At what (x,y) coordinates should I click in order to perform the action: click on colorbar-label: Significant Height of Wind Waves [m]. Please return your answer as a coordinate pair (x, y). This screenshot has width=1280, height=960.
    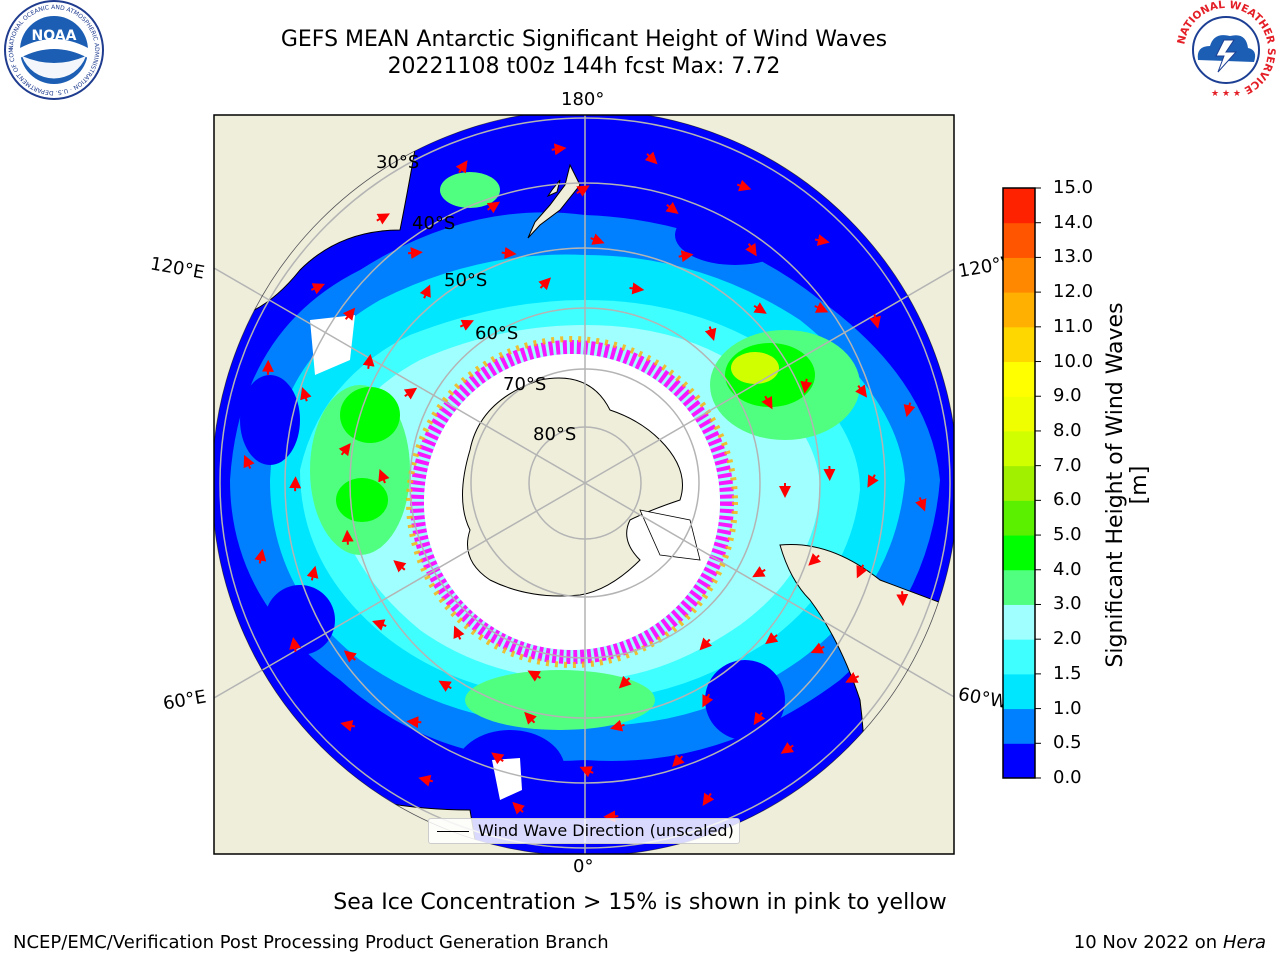
    Looking at the image, I should click on (1127, 485).